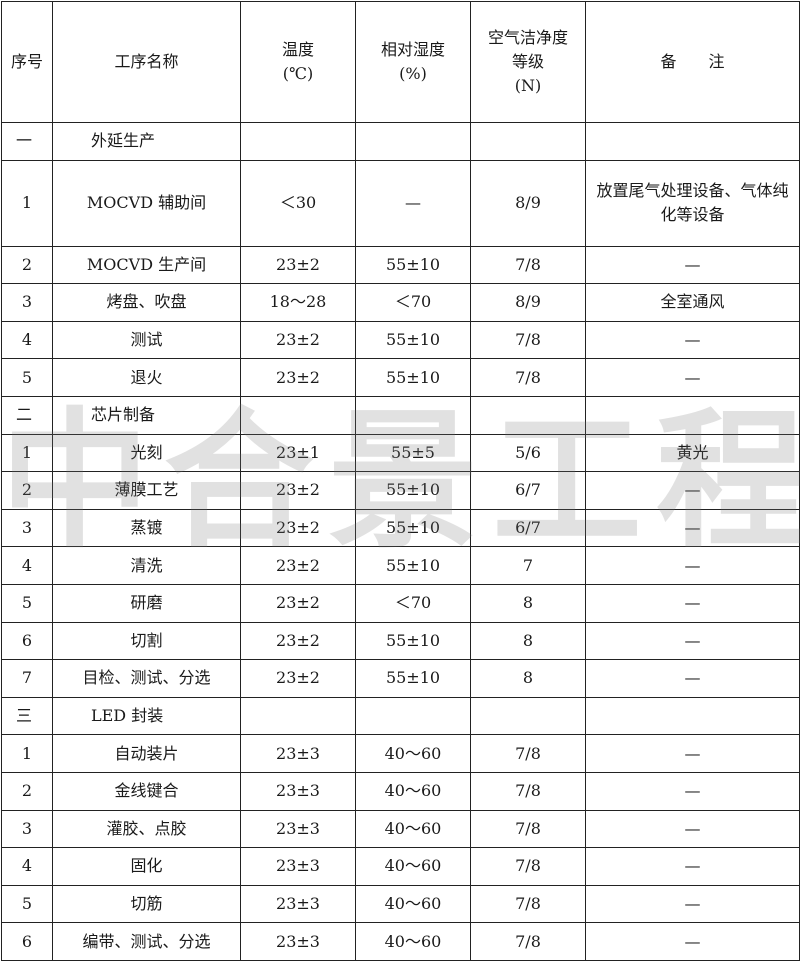  I want to click on table-row: 6 编带、测试、分选 23±3 40～60 7/8—, so click(400, 941).